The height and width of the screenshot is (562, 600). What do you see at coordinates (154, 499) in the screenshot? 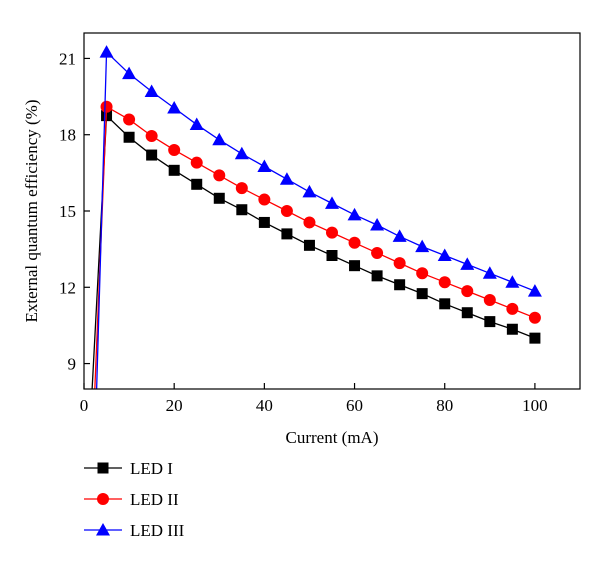
I see `legend-label: LED II` at bounding box center [154, 499].